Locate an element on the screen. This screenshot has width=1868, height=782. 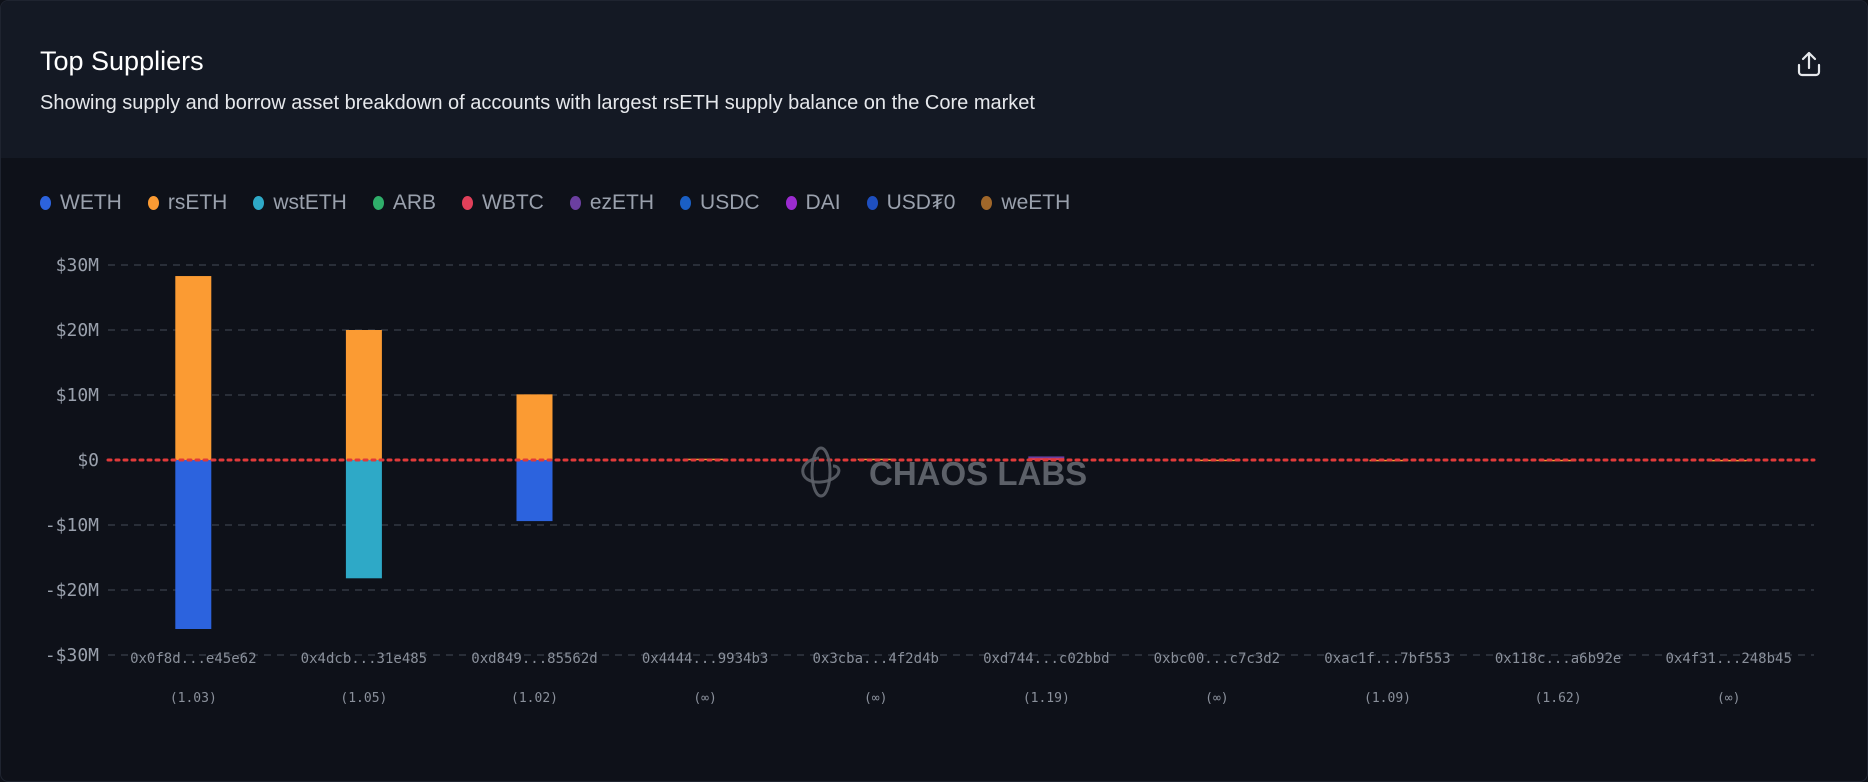
legend-item-ezeth: ezETH is located at coordinates (612, 203).